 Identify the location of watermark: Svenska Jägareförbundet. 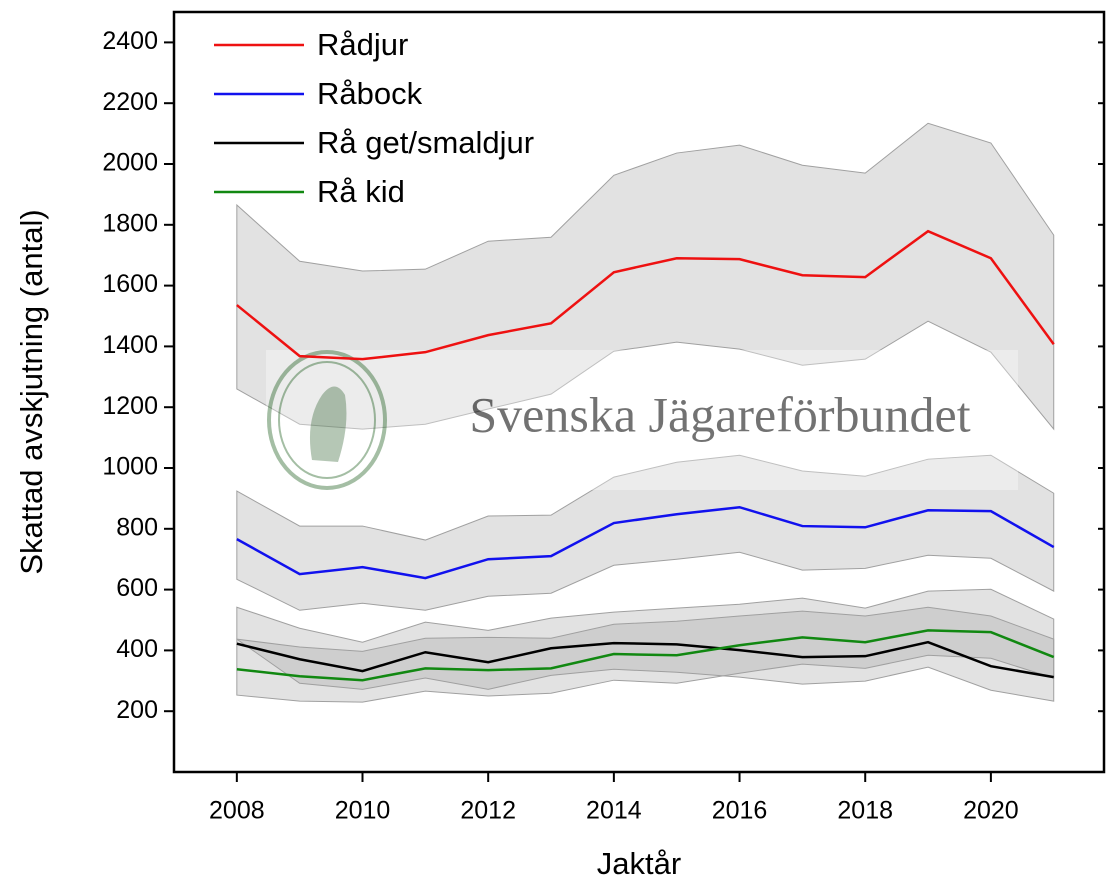
(642, 420).